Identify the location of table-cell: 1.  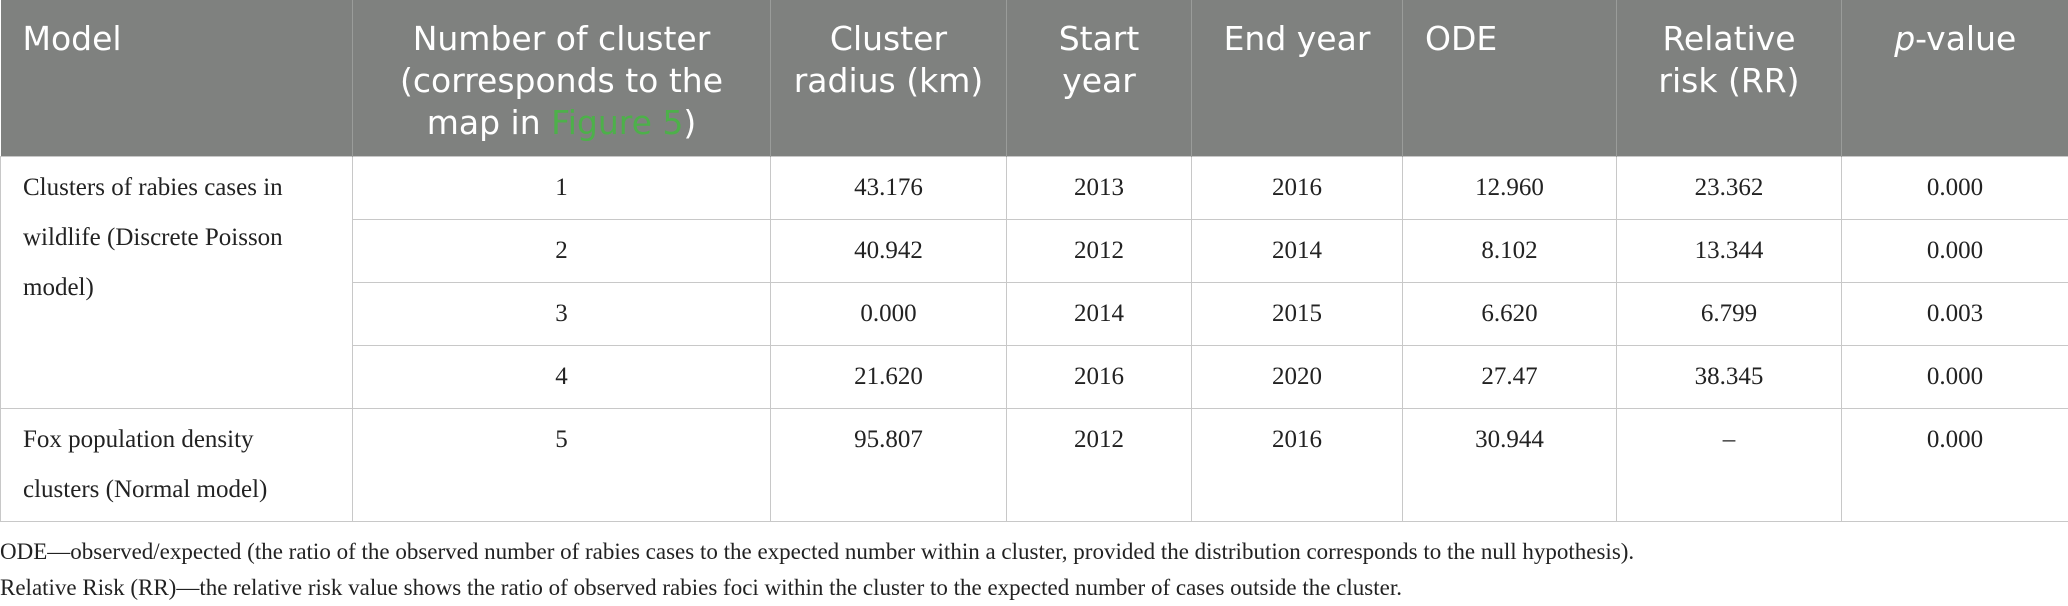
(562, 188).